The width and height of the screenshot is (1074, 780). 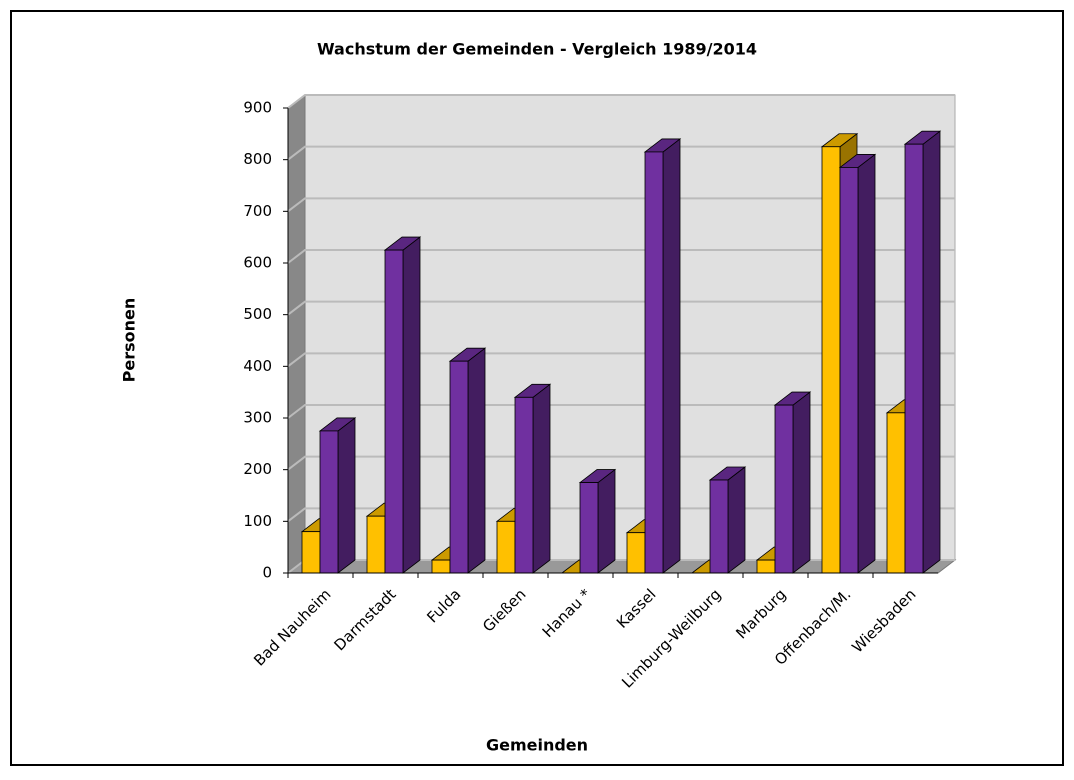 I want to click on y-tick-label: 700, so click(x=257, y=211).